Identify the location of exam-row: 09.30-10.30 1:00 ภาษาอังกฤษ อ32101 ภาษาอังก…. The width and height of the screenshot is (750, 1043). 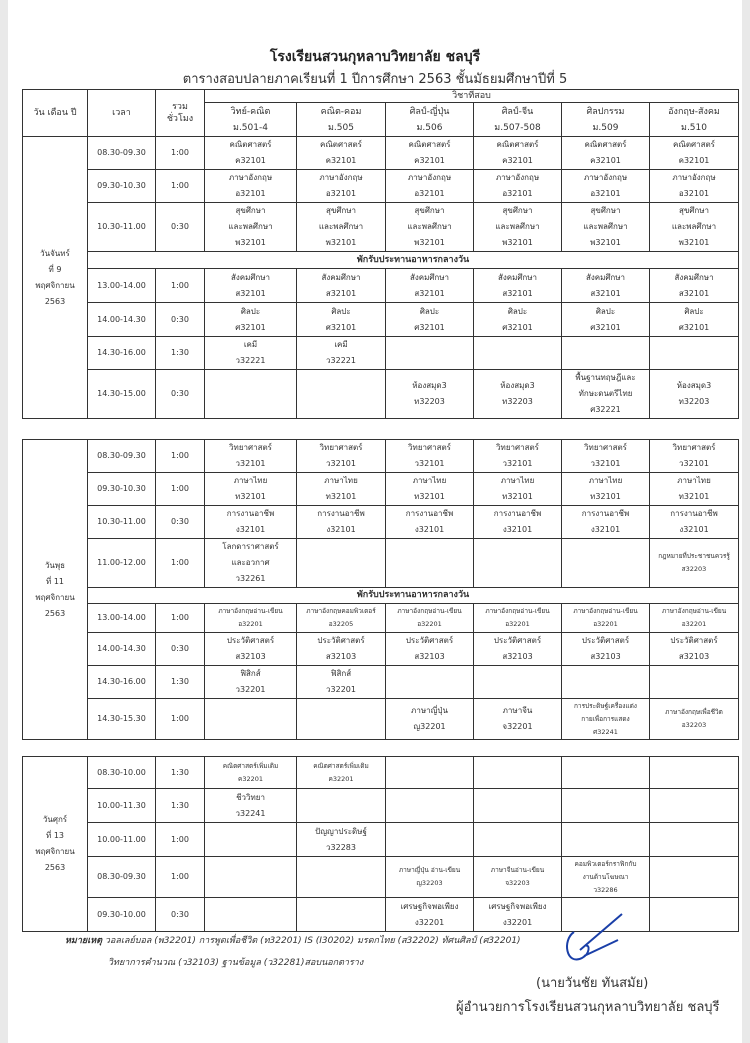
(381, 186).